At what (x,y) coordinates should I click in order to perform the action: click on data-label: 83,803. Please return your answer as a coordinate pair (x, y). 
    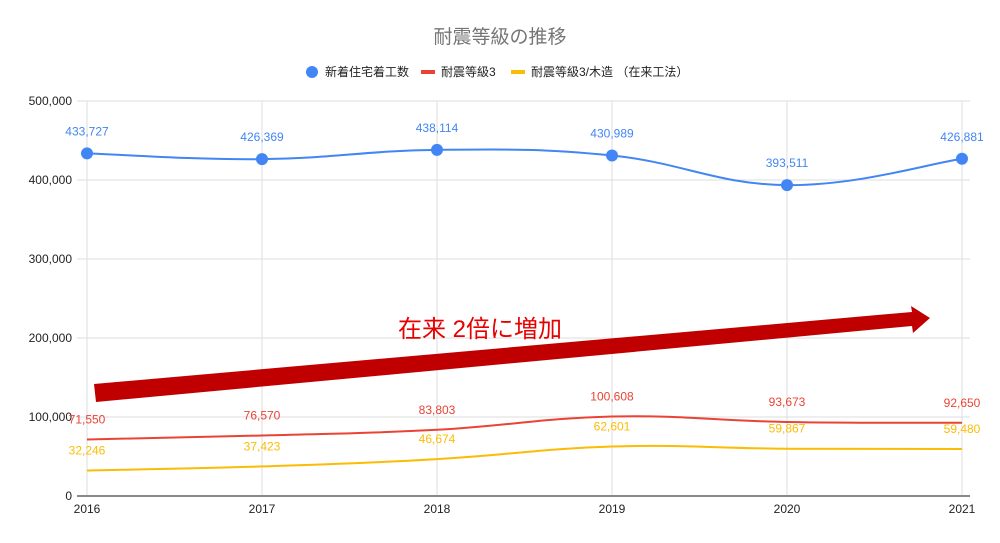
    Looking at the image, I should click on (437, 410).